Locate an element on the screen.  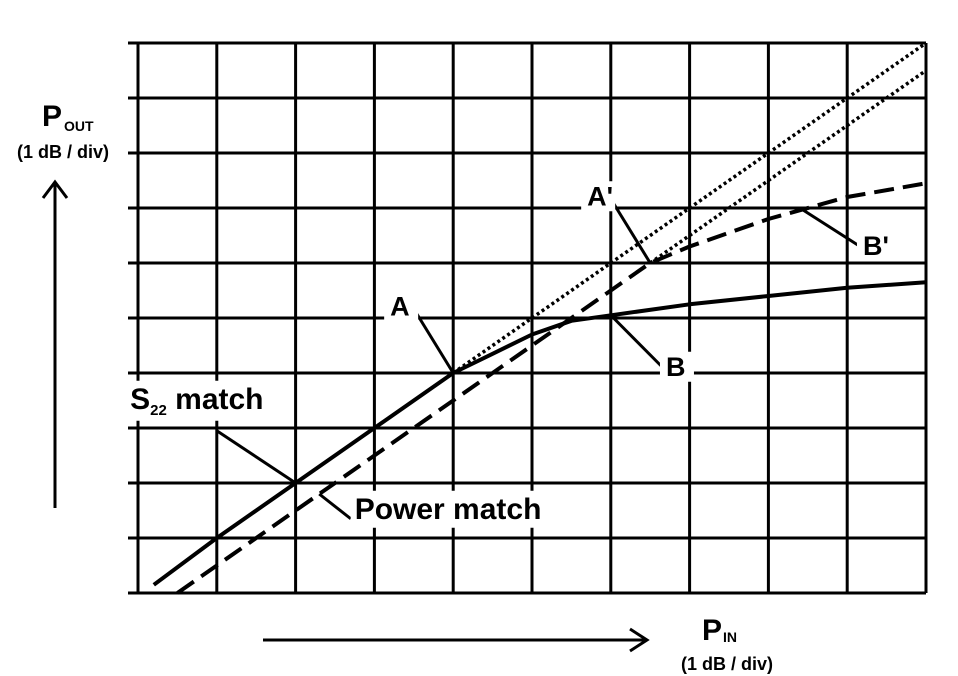
annotation-label: A' is located at coordinates (600, 196).